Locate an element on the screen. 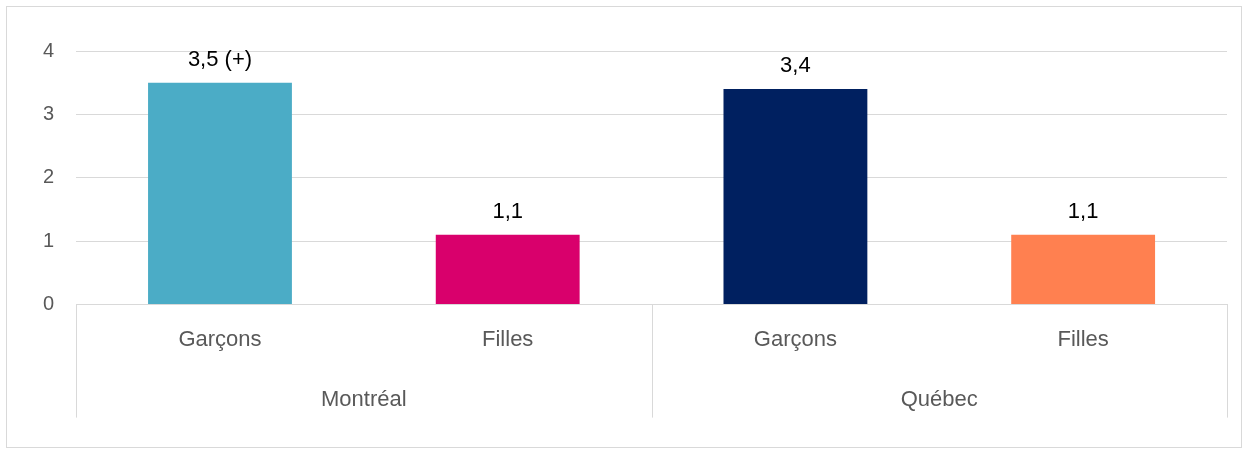  data-label: 3,5 (+) is located at coordinates (220, 58).